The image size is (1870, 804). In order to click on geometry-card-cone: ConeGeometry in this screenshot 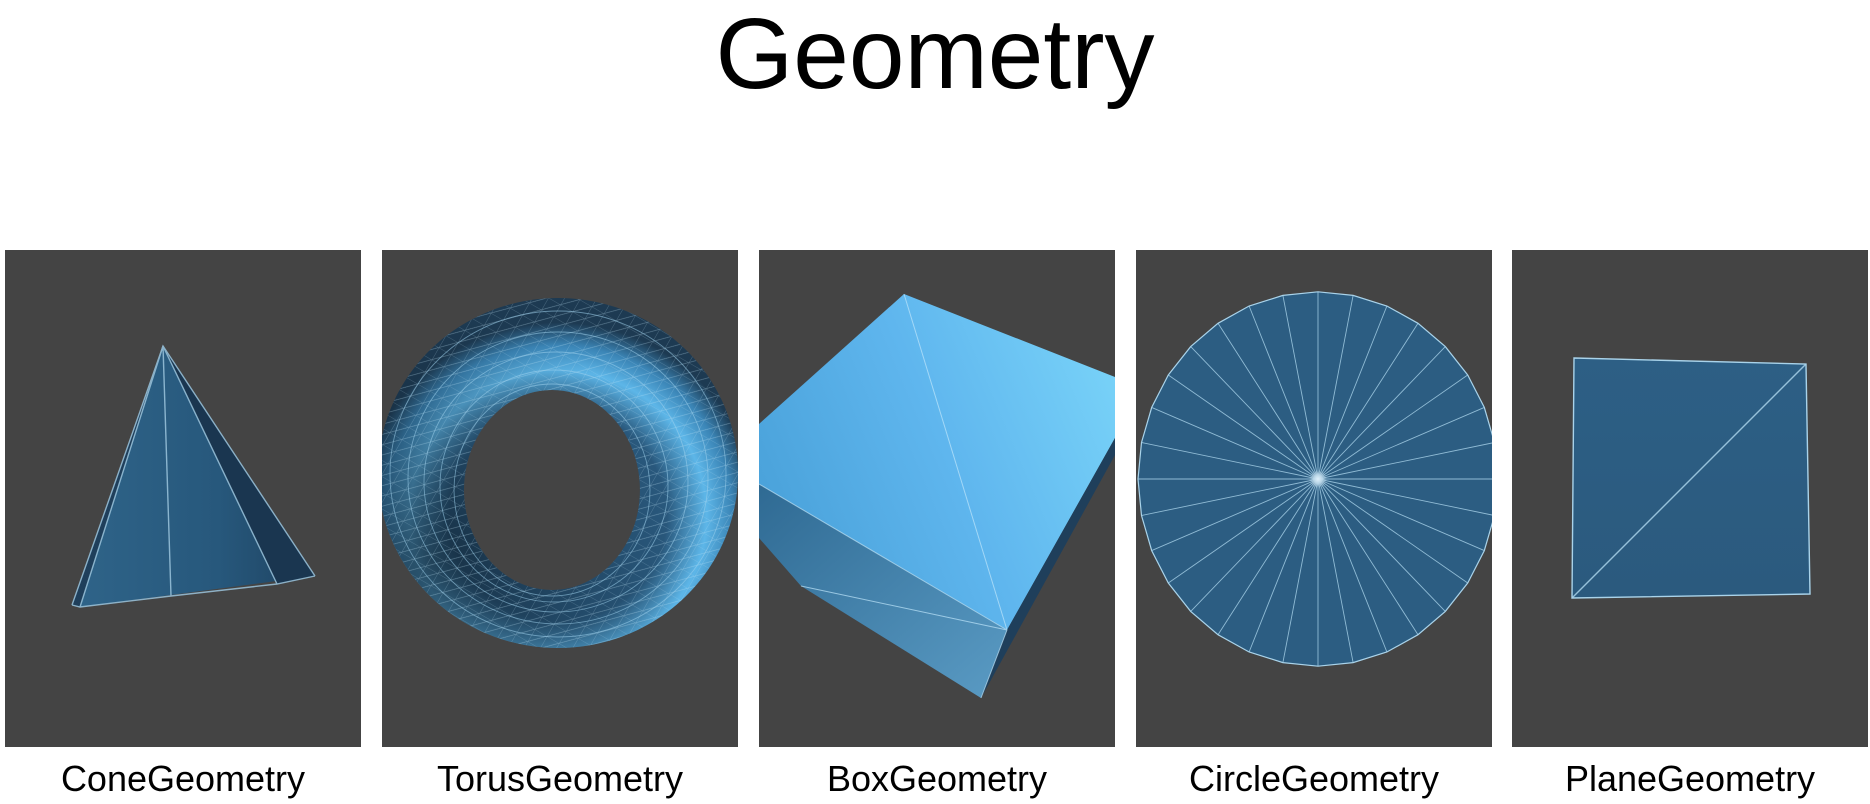, I will do `click(183, 524)`.